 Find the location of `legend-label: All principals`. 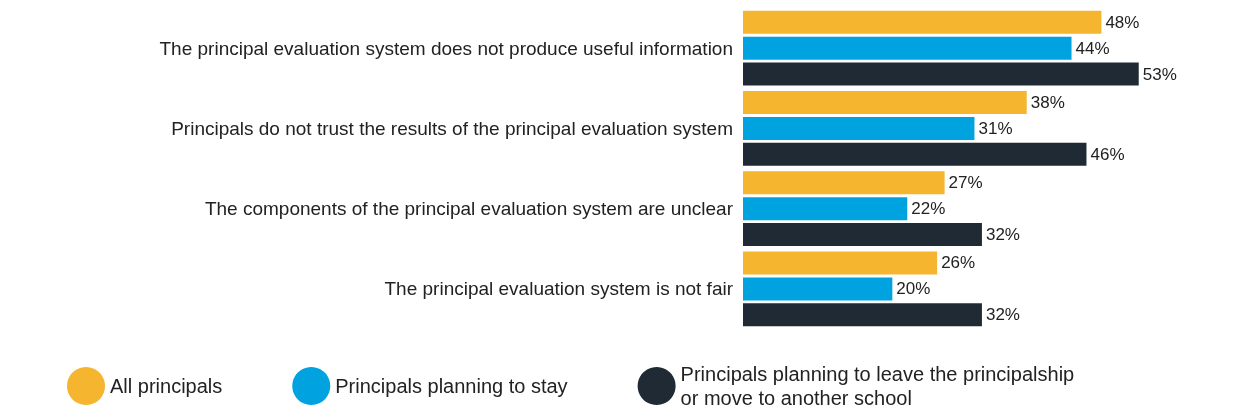

legend-label: All principals is located at coordinates (166, 386).